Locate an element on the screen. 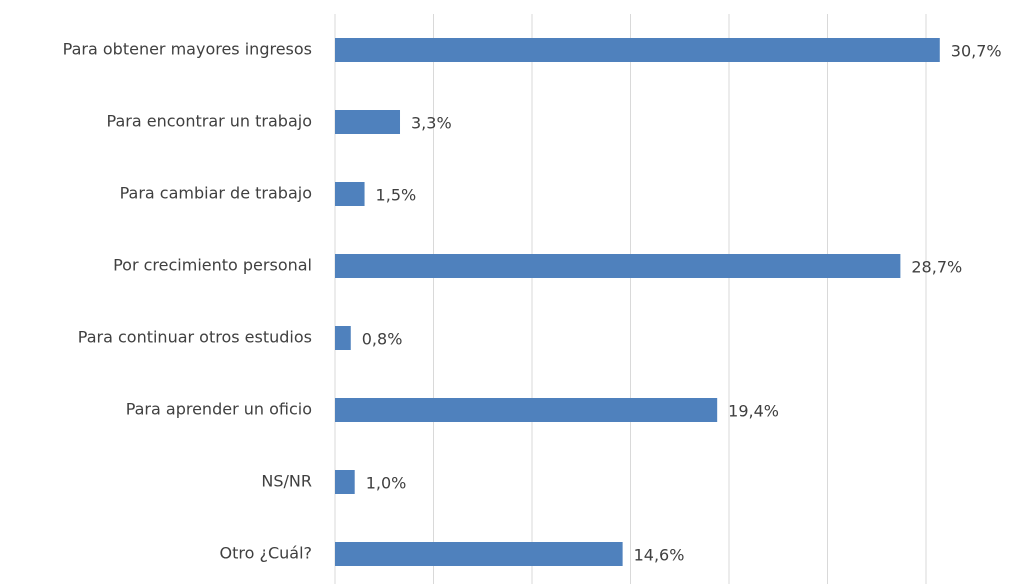 This screenshot has width=1016, height=584. data-label: 14,6% is located at coordinates (659, 555).